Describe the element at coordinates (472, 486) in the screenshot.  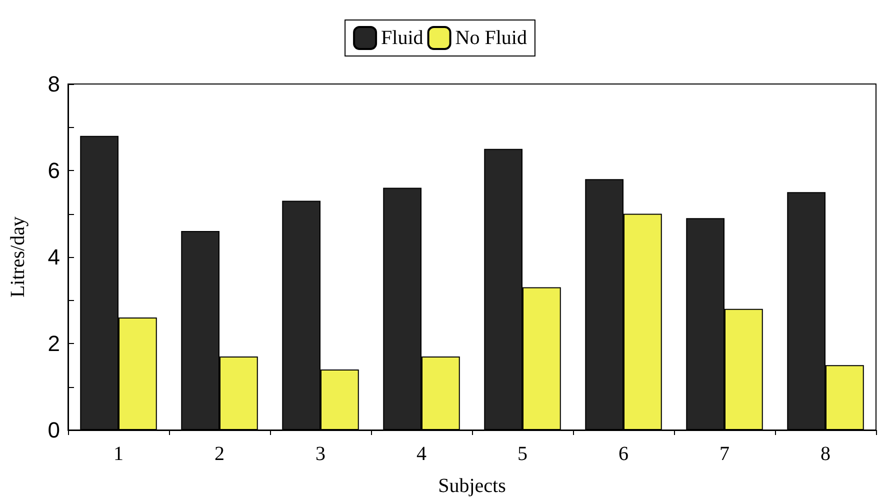
I see `x-axis-title: Subjects` at that location.